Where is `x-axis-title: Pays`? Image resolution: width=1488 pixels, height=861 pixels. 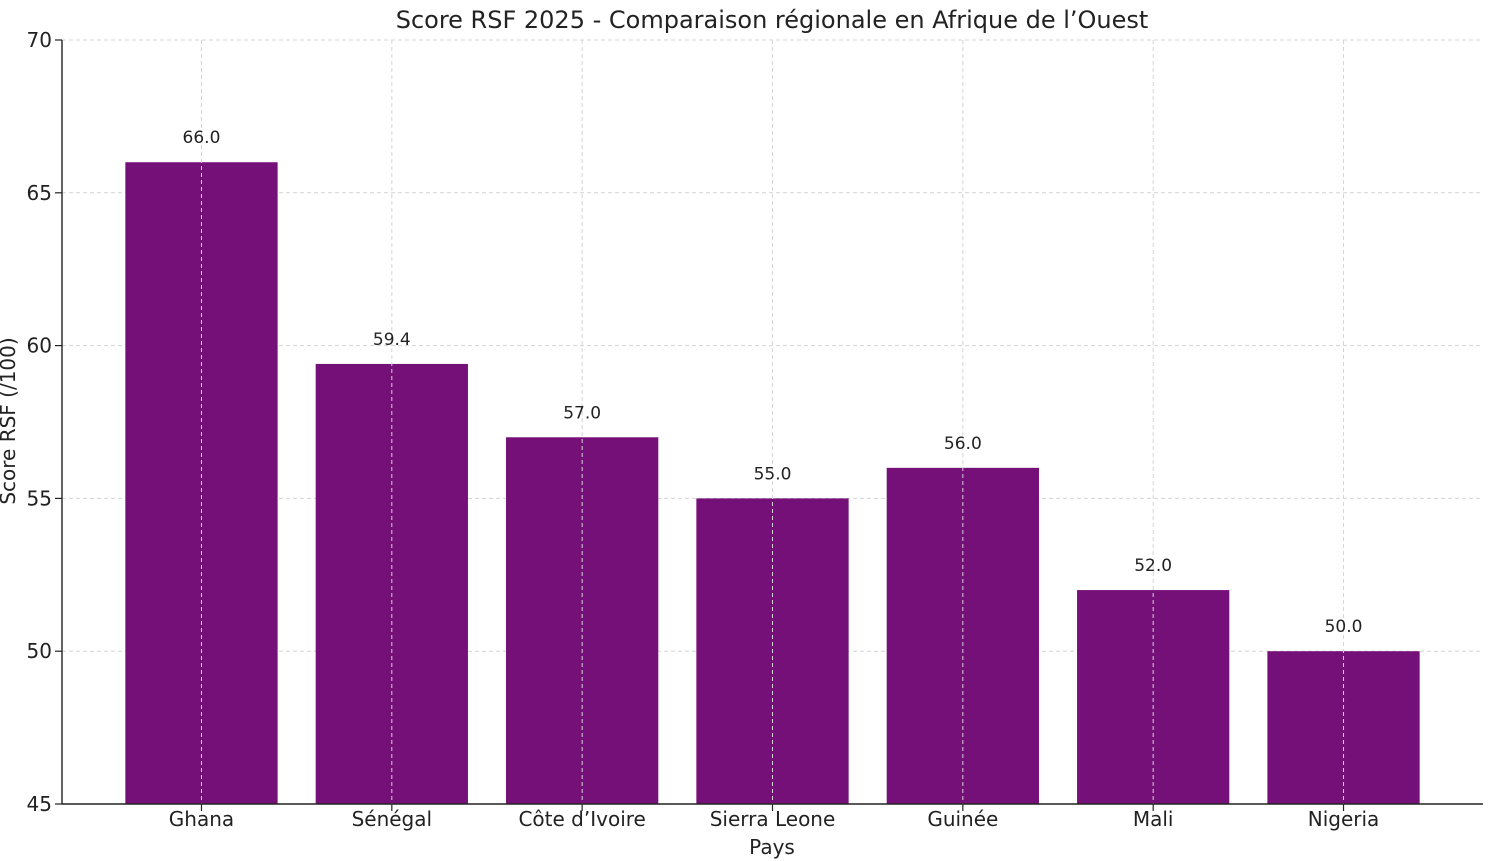 x-axis-title: Pays is located at coordinates (772, 847).